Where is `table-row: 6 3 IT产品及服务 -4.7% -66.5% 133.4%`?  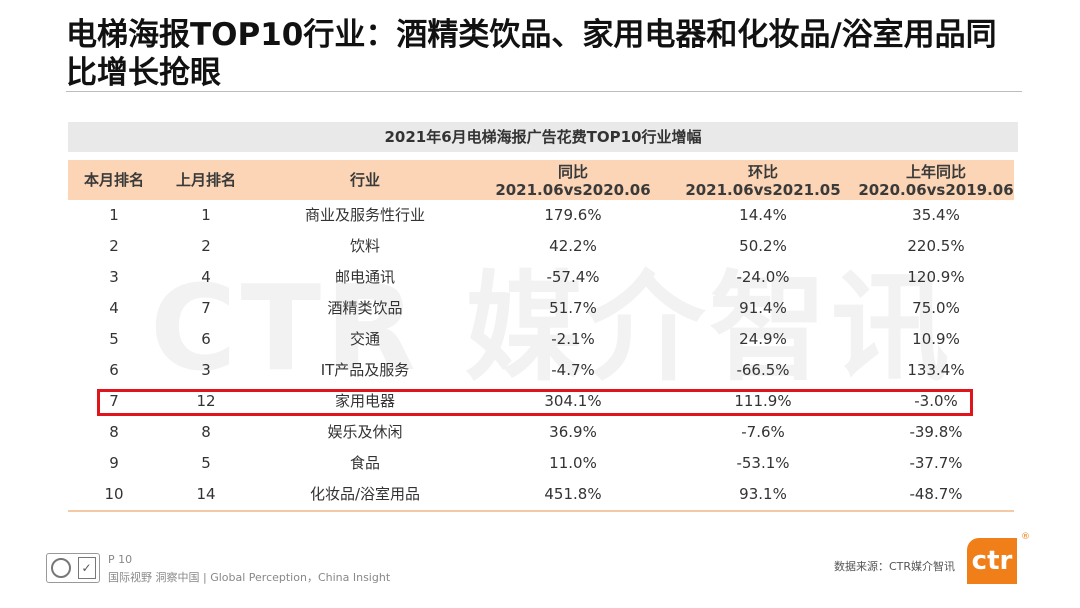 table-row: 6 3 IT产品及服务 -4.7% -66.5% 133.4% is located at coordinates (541, 370).